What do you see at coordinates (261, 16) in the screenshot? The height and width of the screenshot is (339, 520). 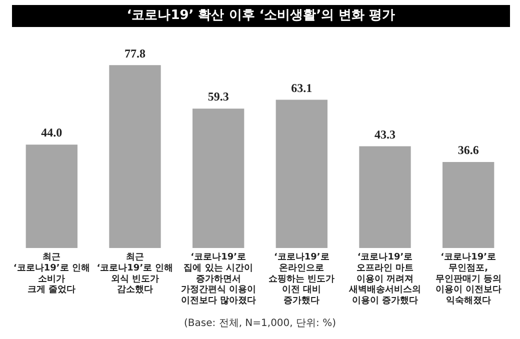 I see `chart-title: ‘코로나19’ 확산 이후 ‘소비생활’의 변화 평가` at bounding box center [261, 16].